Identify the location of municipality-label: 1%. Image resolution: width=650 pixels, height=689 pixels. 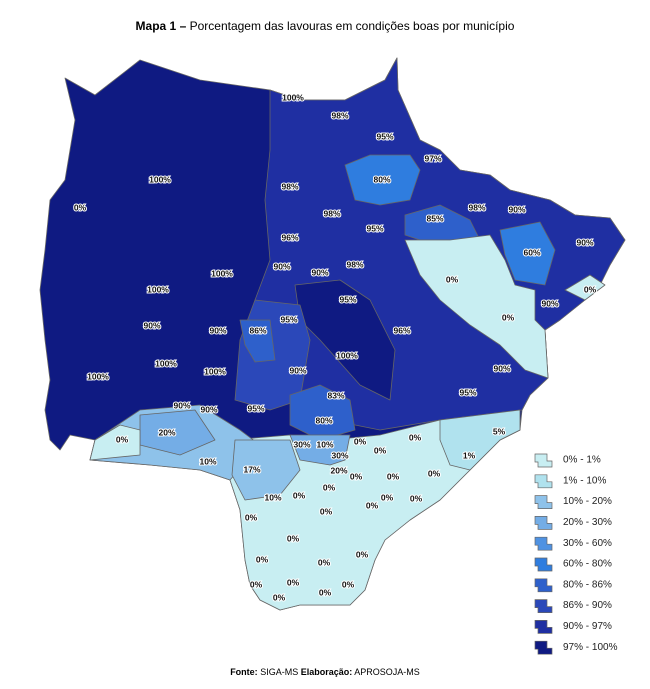
(469, 455).